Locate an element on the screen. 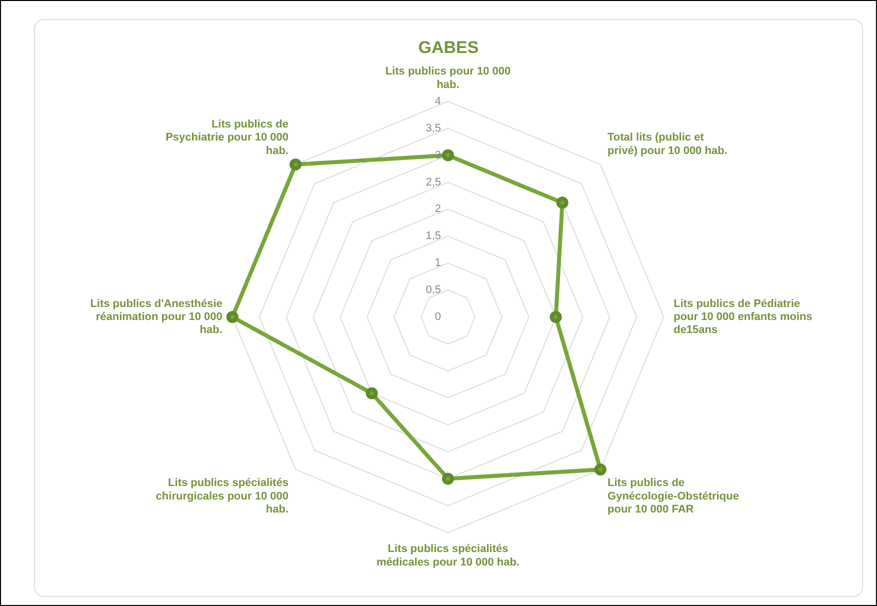 The width and height of the screenshot is (877, 606). y-tick-label: 0,5 is located at coordinates (433, 290).